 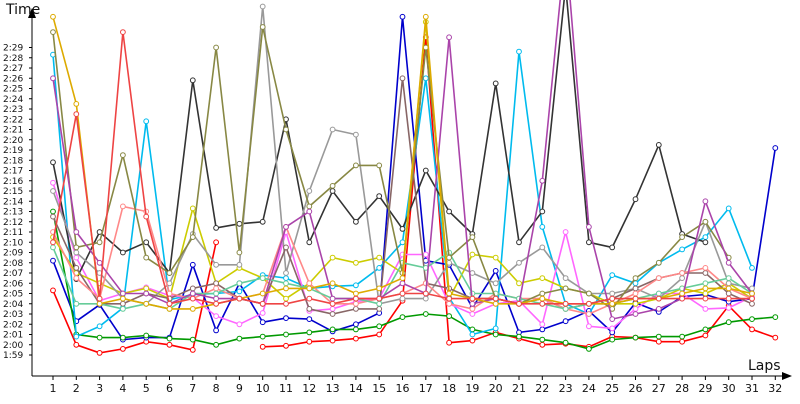 What do you see at coordinates (13, 325) in the screenshot?
I see `y-tick-label: 2:02` at bounding box center [13, 325].